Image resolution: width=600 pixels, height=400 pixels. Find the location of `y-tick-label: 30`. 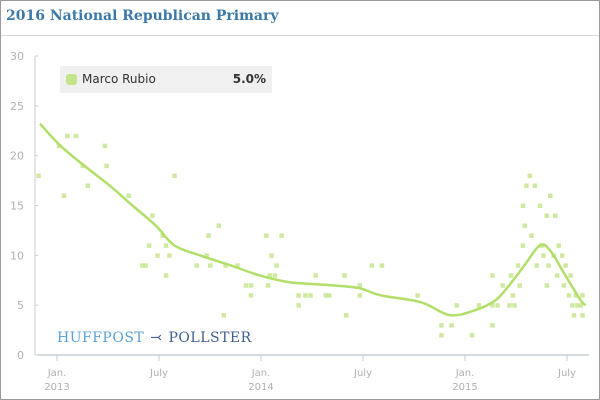

y-tick-label: 30 is located at coordinates (17, 56).